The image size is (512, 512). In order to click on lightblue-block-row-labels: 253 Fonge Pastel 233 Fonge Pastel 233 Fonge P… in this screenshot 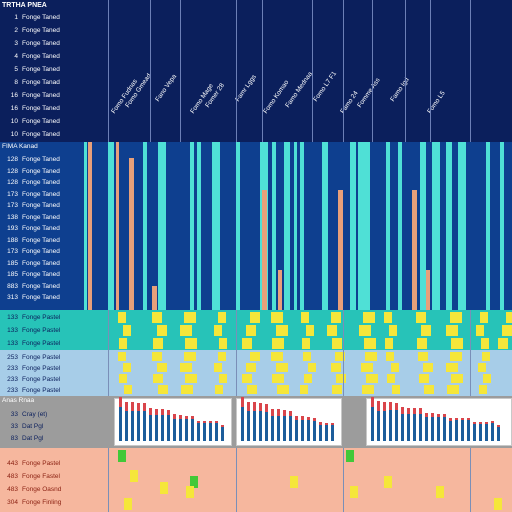, I will do `click(54, 373)`.